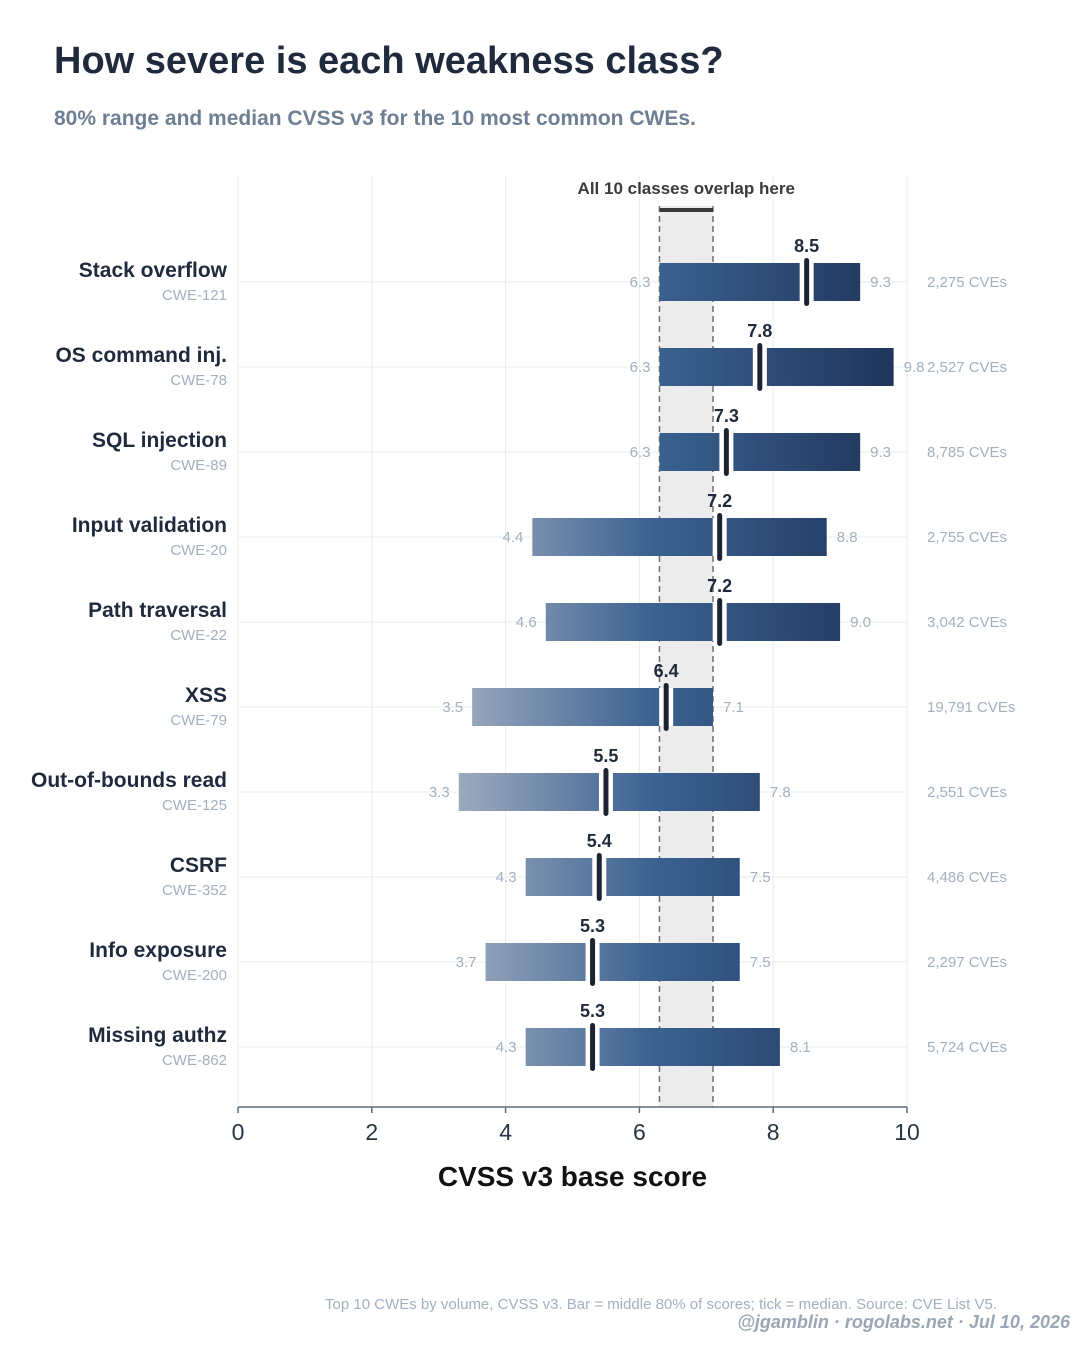  Describe the element at coordinates (466, 962) in the screenshot. I see `low-label: 3.7` at that location.